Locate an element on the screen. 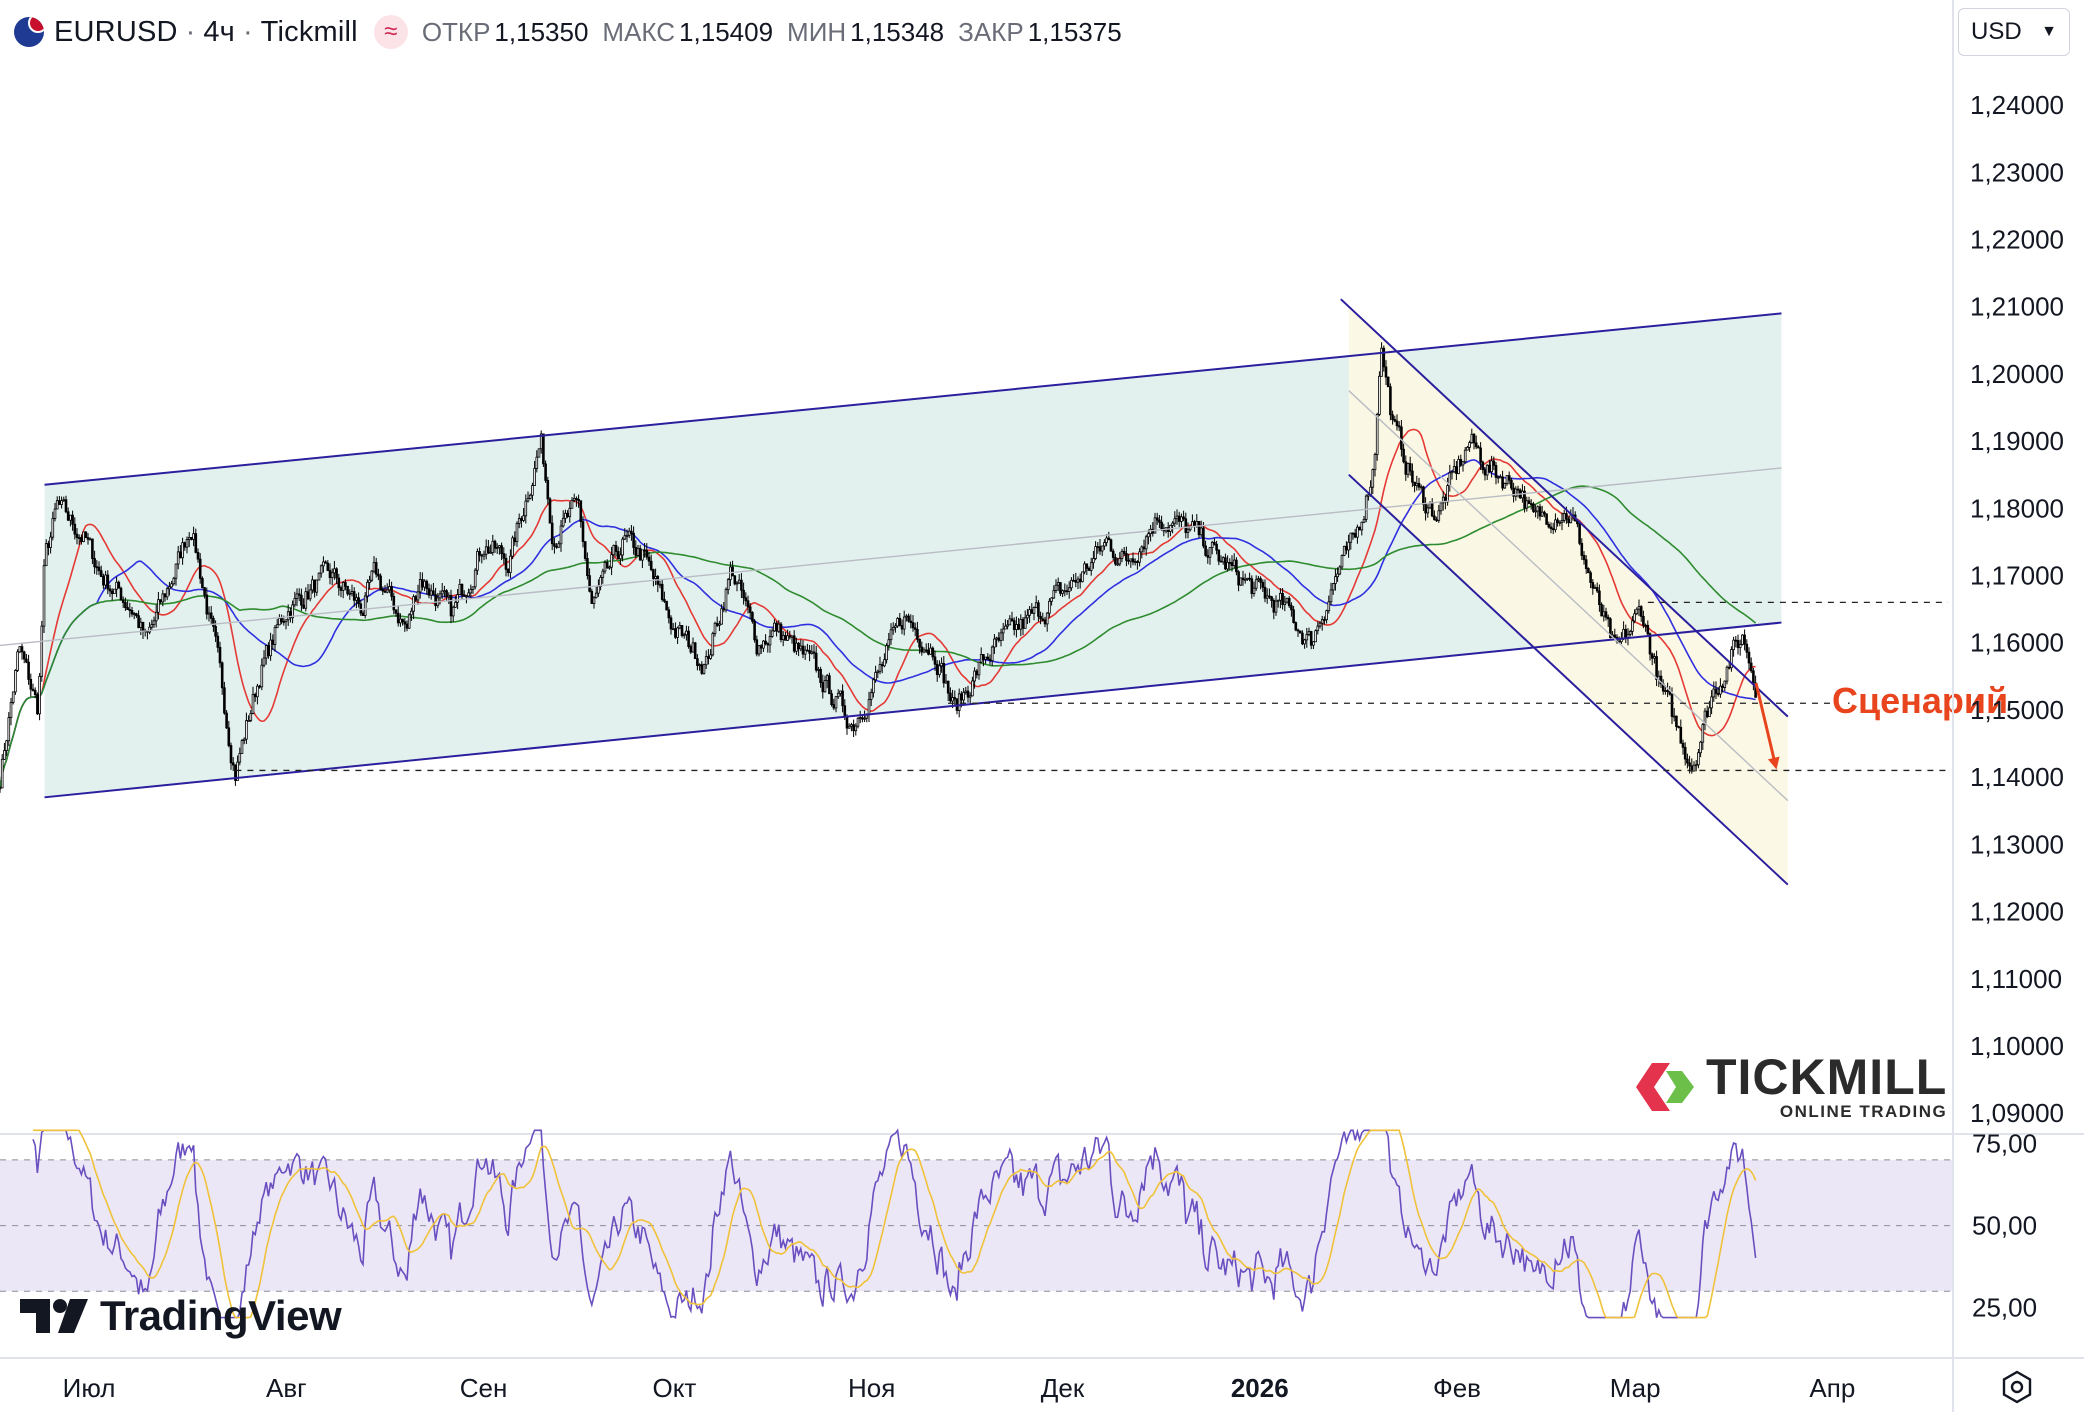 The width and height of the screenshot is (2084, 1412). timeframe: 4ч is located at coordinates (219, 31).